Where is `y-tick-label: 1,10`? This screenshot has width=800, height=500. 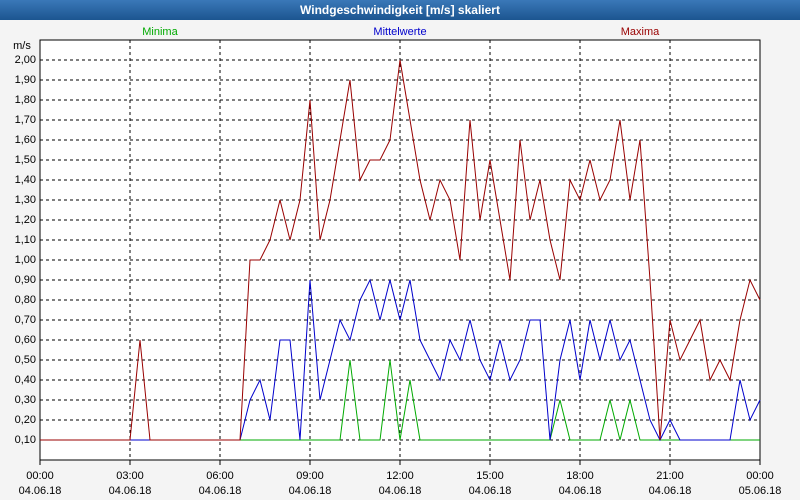
y-tick-label: 1,10 is located at coordinates (25, 240).